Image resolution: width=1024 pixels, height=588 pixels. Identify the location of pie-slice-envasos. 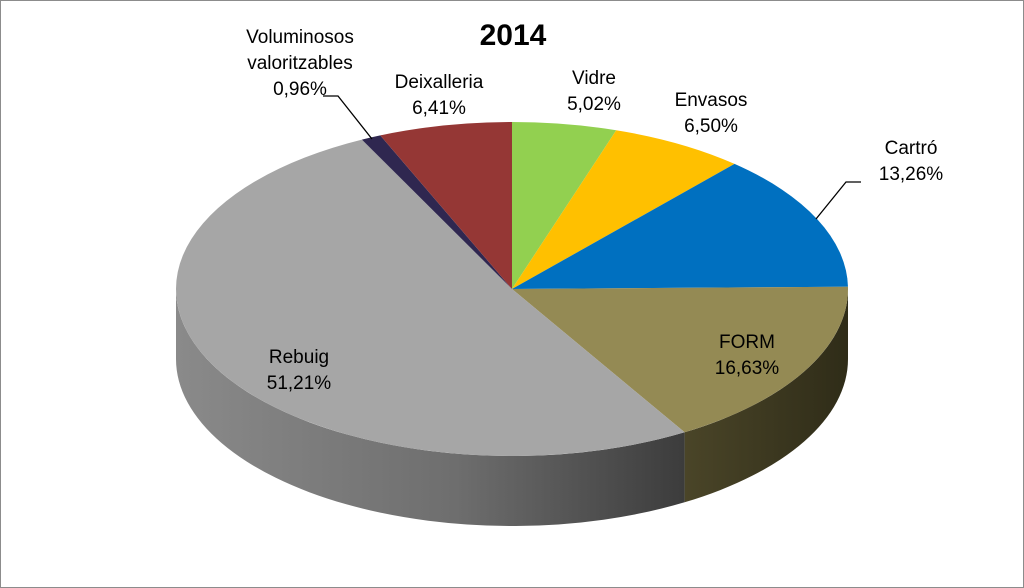
(623, 209).